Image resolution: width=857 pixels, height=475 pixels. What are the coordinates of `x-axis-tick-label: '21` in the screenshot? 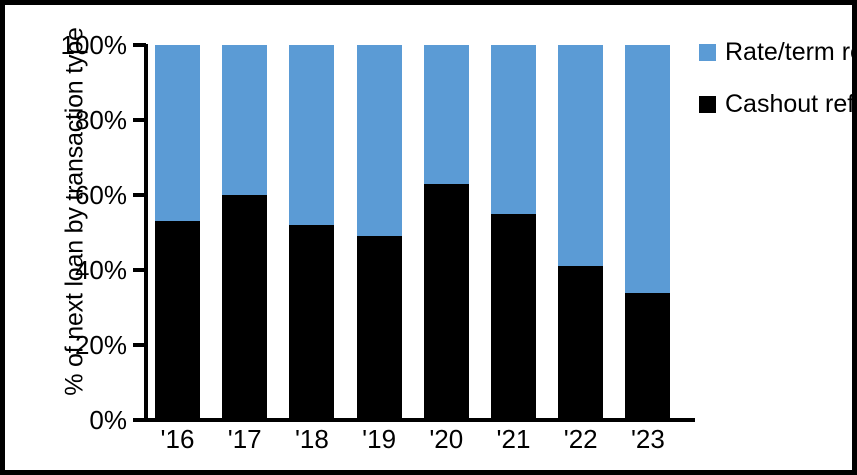 It's located at (513, 439).